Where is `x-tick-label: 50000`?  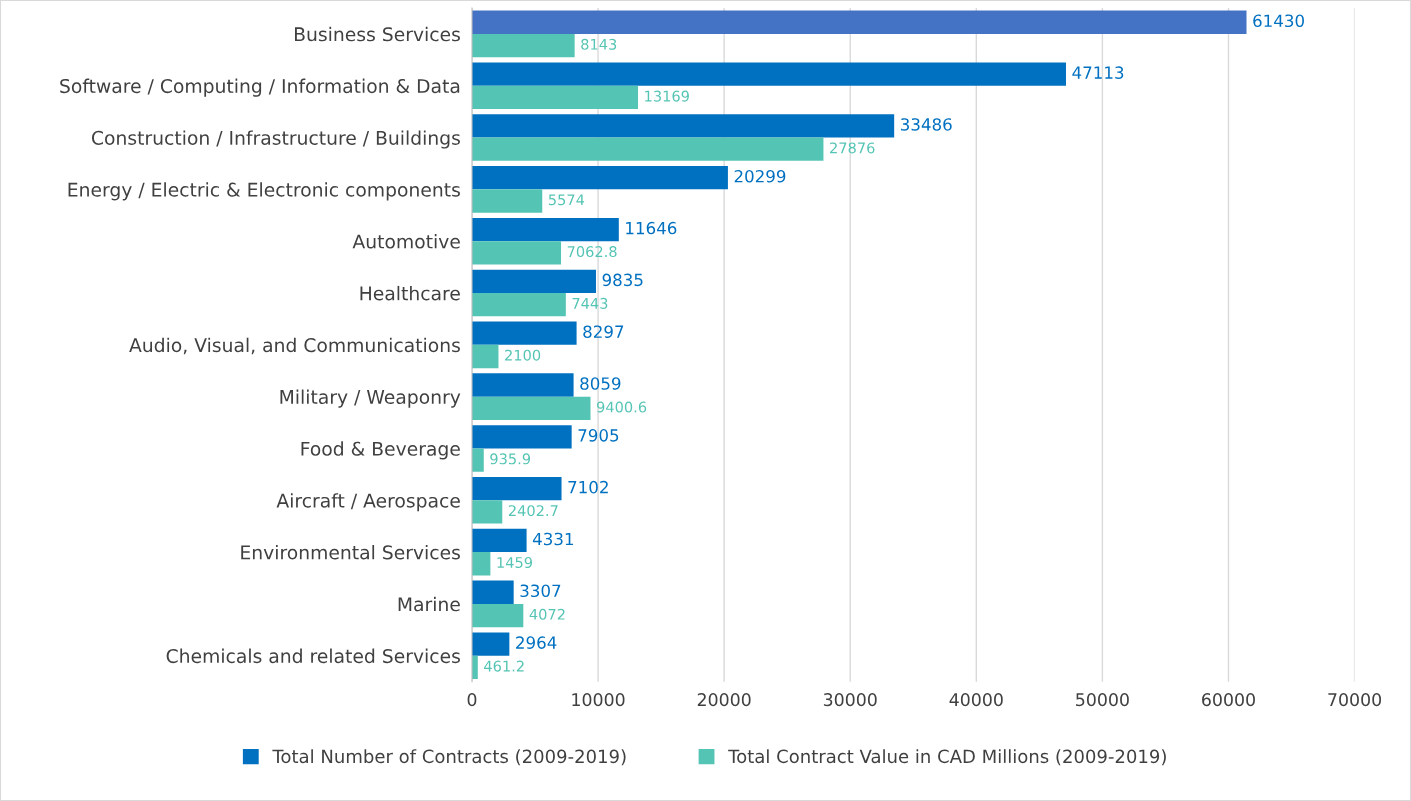
x-tick-label: 50000 is located at coordinates (1102, 700).